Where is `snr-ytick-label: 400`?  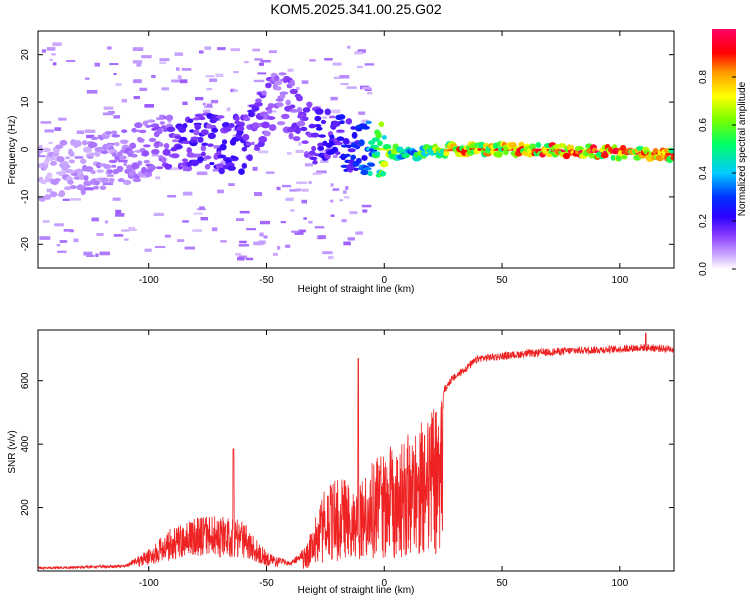
snr-ytick-label: 400 is located at coordinates (25, 443).